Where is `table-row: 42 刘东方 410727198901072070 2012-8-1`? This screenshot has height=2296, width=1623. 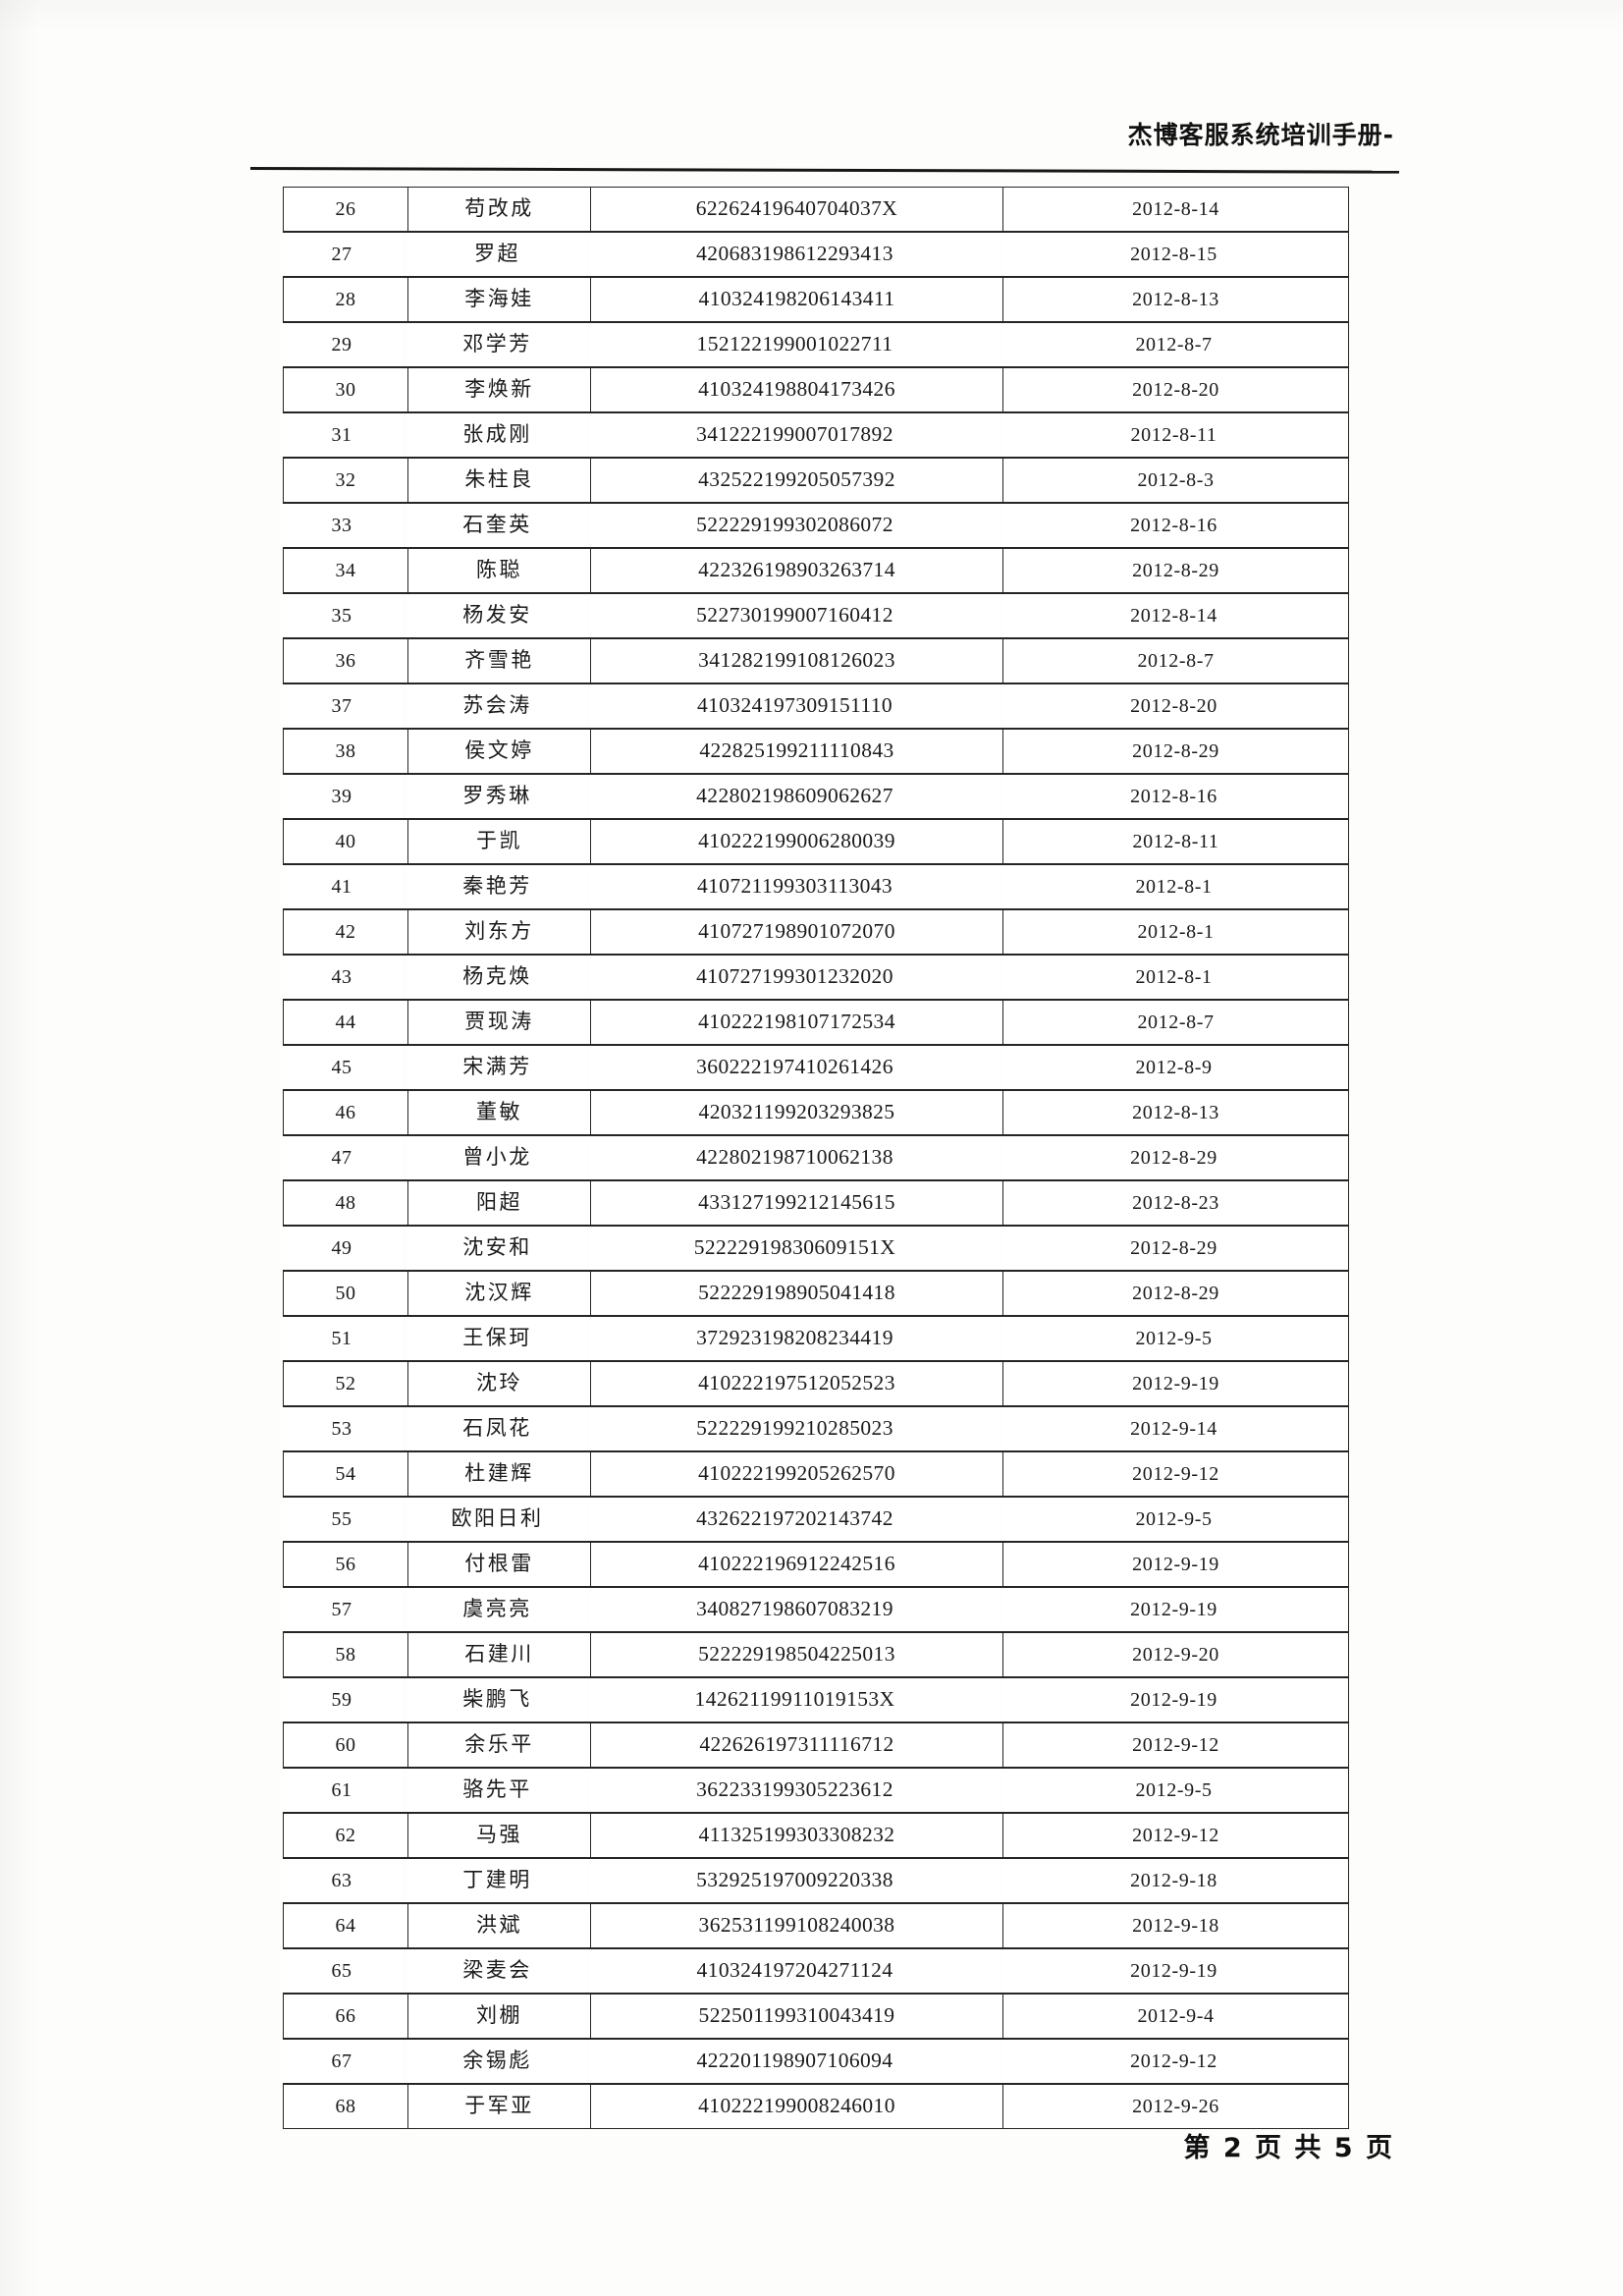
table-row: 42 刘东方 410727198901072070 2012-8-1 is located at coordinates (816, 932).